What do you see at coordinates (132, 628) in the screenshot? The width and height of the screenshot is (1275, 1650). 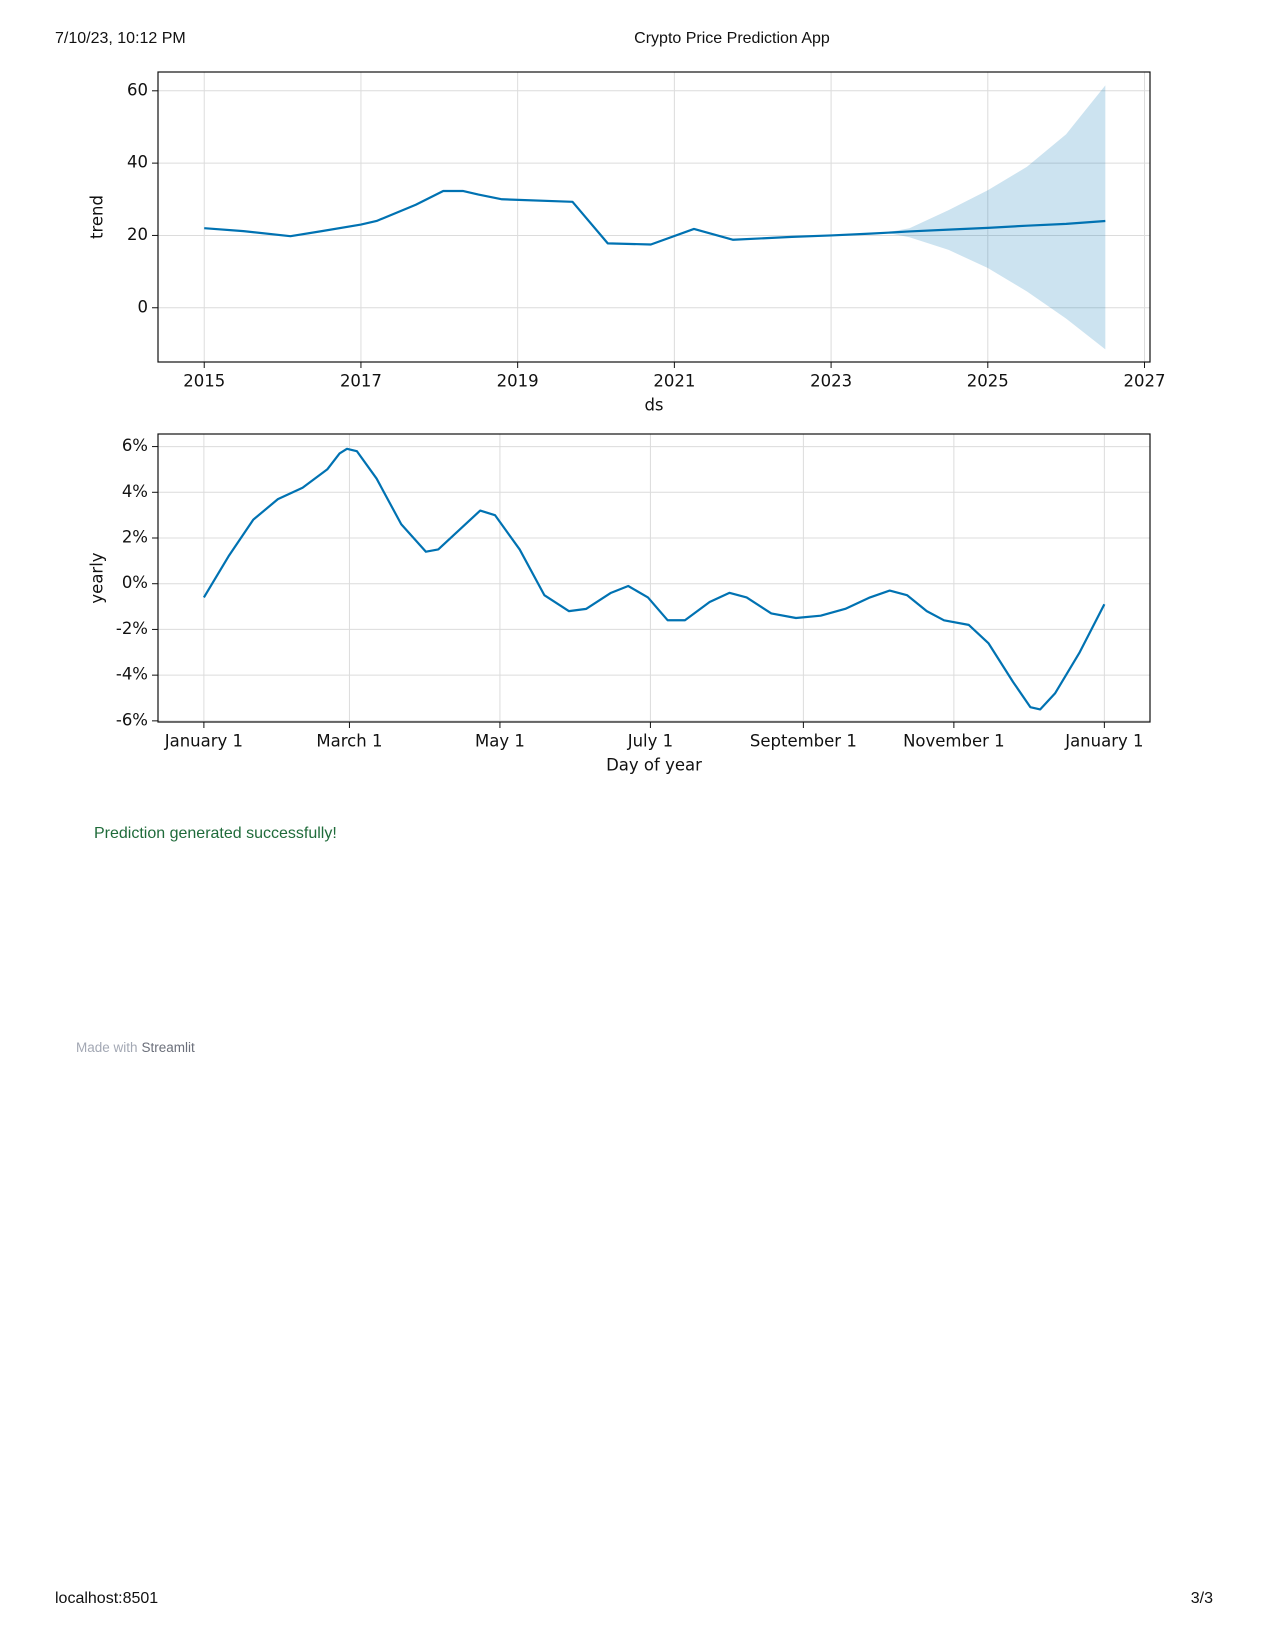 I see `y-tick-label: -2%` at bounding box center [132, 628].